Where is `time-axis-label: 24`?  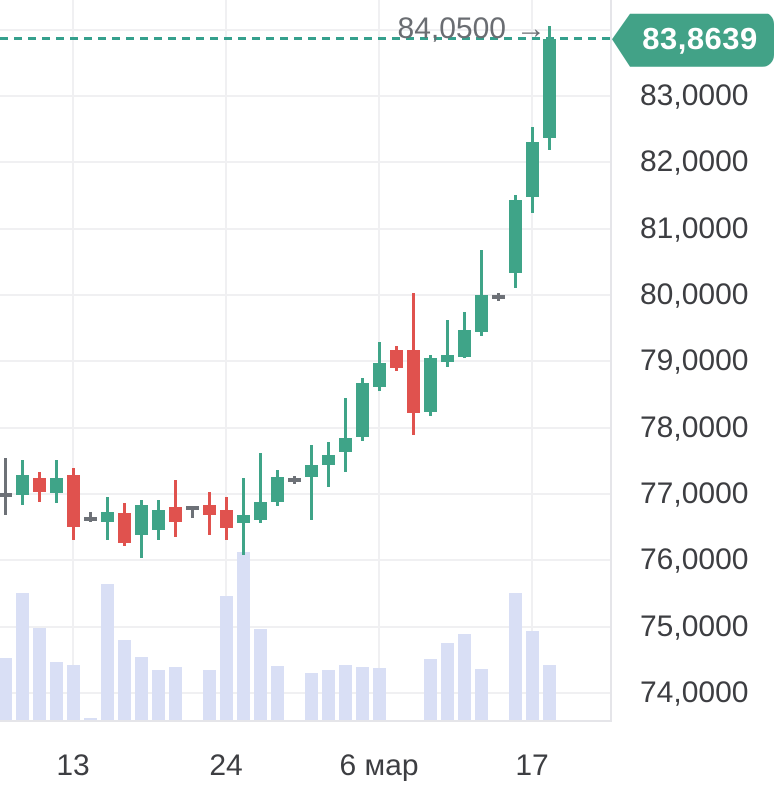
time-axis-label: 24 is located at coordinates (226, 765).